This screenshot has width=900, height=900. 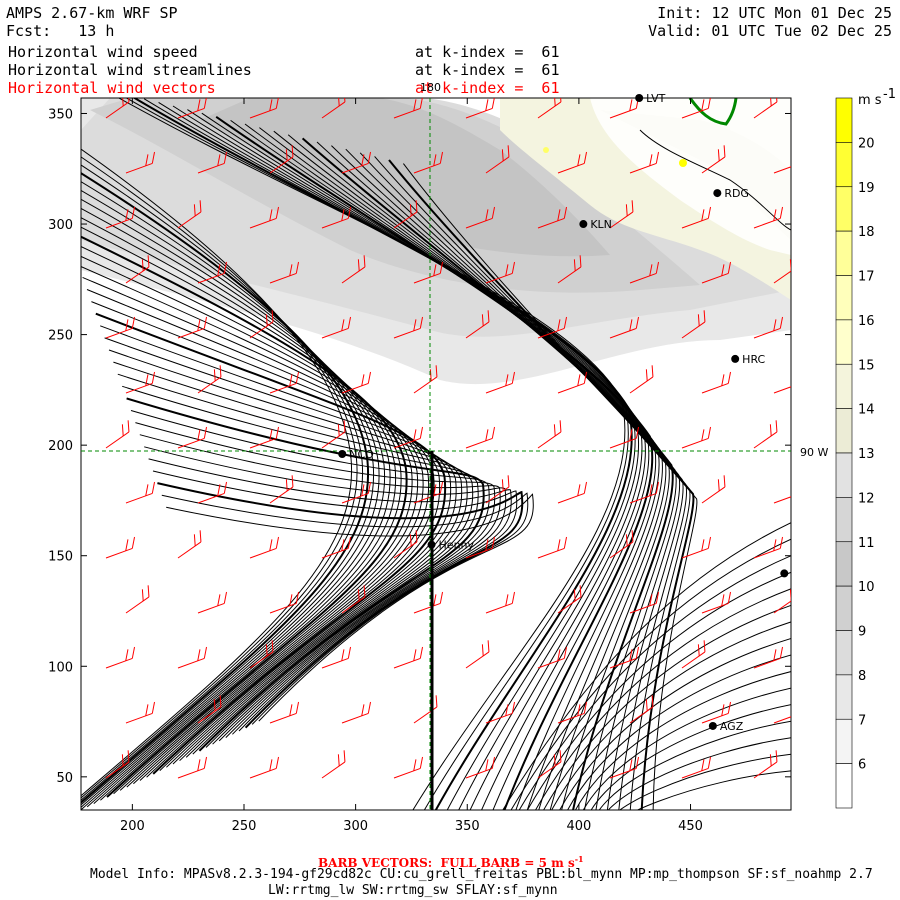 I want to click on colorbar-label: 11, so click(x=866, y=543).